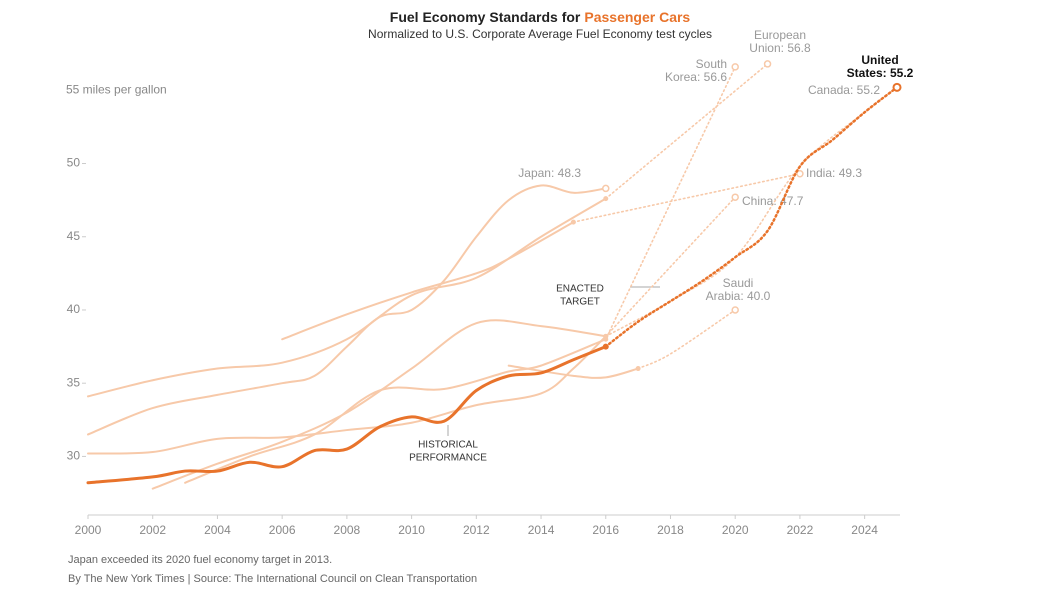 The image size is (1051, 604). Describe the element at coordinates (217, 530) in the screenshot. I see `x-tick-label: 2004` at that location.